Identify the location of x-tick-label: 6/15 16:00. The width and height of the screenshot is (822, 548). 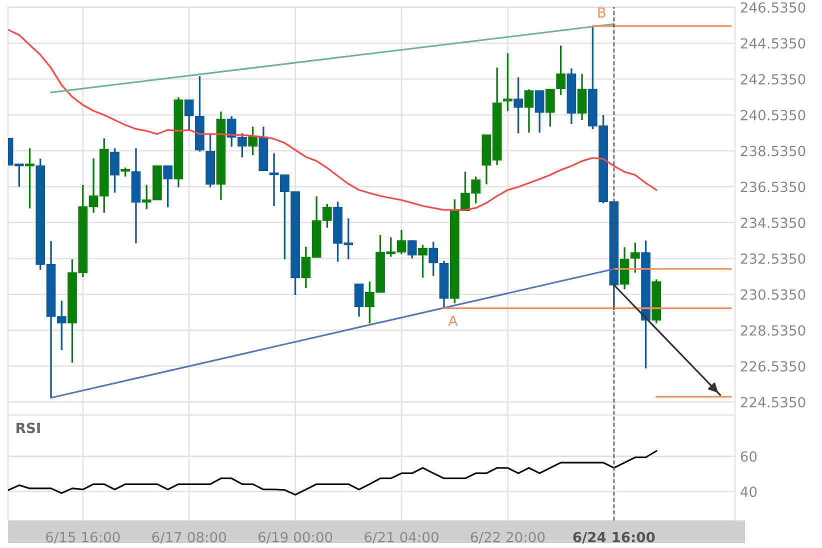
(83, 538).